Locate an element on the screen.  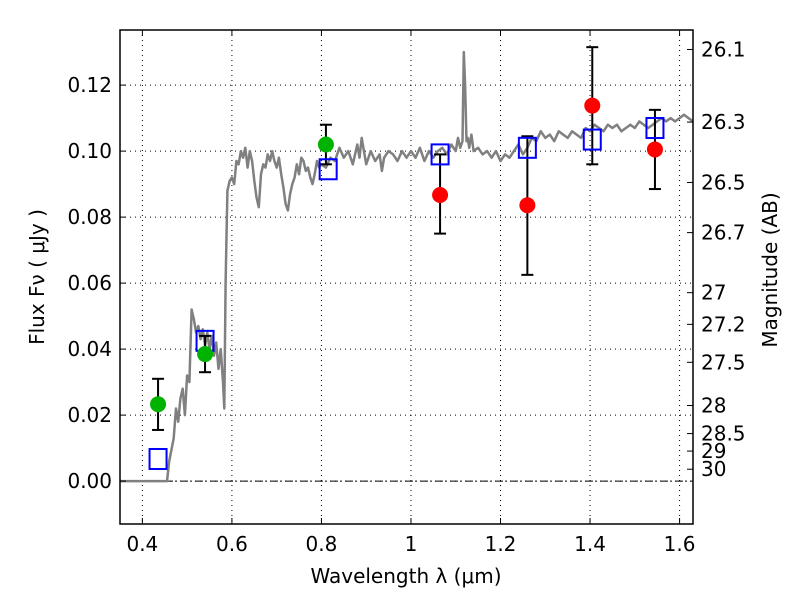
x-tick-label: 1.6 is located at coordinates (680, 544).